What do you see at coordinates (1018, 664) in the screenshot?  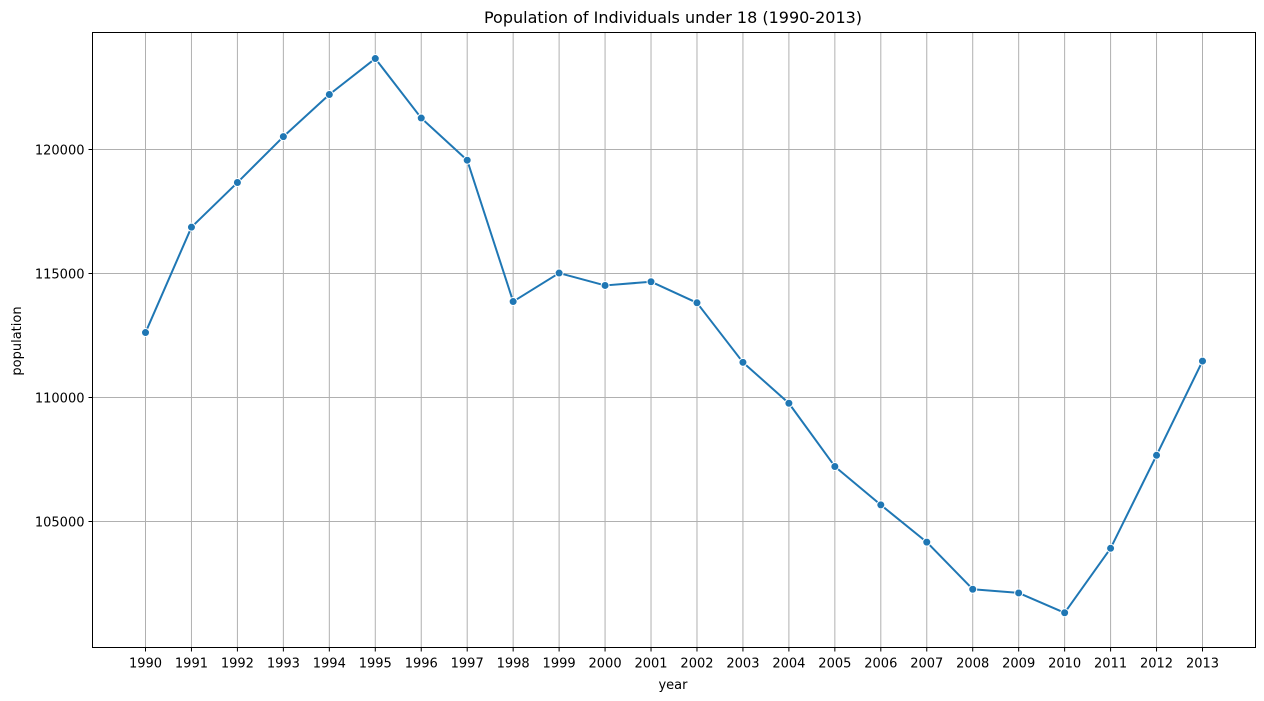 I see `x-tick-label: 2009` at bounding box center [1018, 664].